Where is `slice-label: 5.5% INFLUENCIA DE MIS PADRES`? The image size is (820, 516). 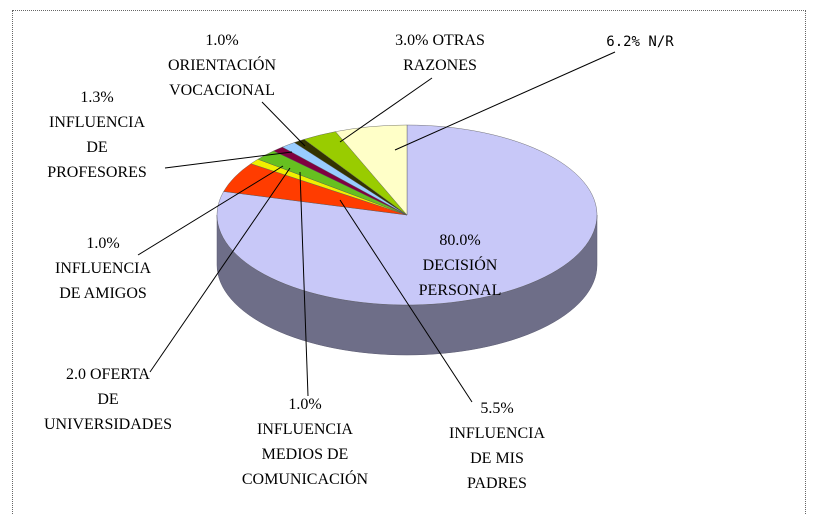 slice-label: 5.5% INFLUENCIA DE MIS PADRES is located at coordinates (497, 446).